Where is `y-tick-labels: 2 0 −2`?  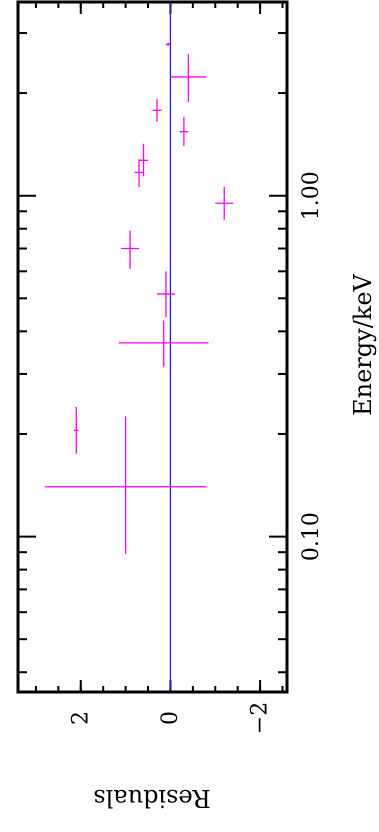 y-tick-labels: 2 0 −2 is located at coordinates (170, 718).